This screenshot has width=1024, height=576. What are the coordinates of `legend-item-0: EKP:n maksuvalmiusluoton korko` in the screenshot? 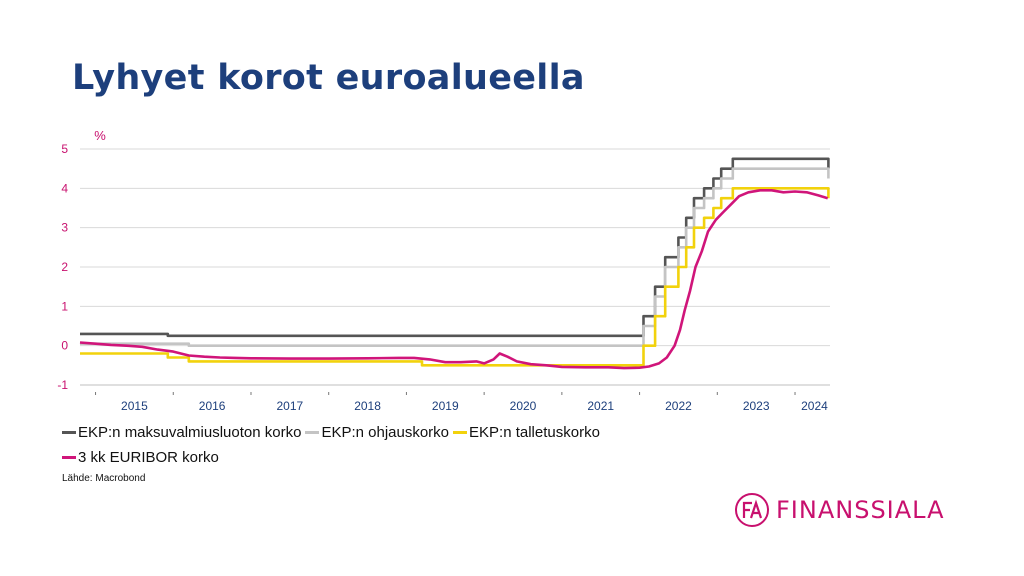 It's located at (181, 432).